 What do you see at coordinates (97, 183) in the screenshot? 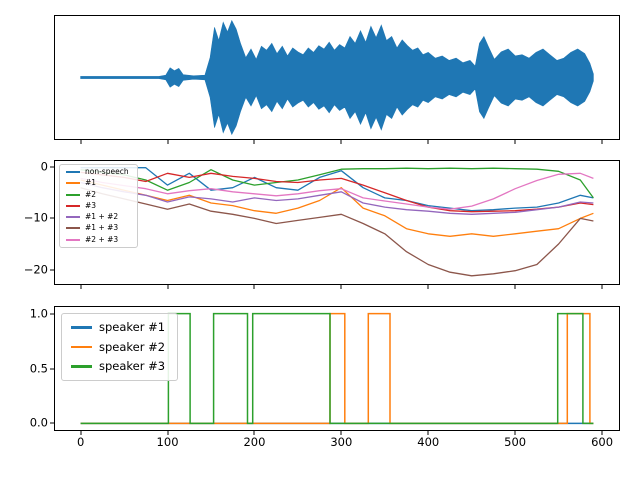
I see `legend-item: #1` at bounding box center [97, 183].